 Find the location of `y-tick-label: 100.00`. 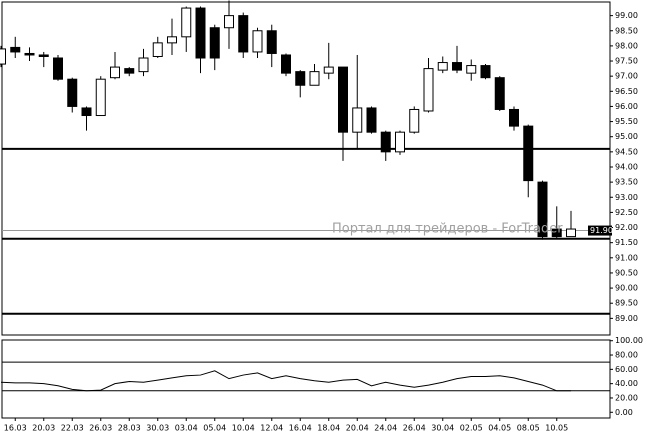

y-tick-label: 100.00 is located at coordinates (629, 340).